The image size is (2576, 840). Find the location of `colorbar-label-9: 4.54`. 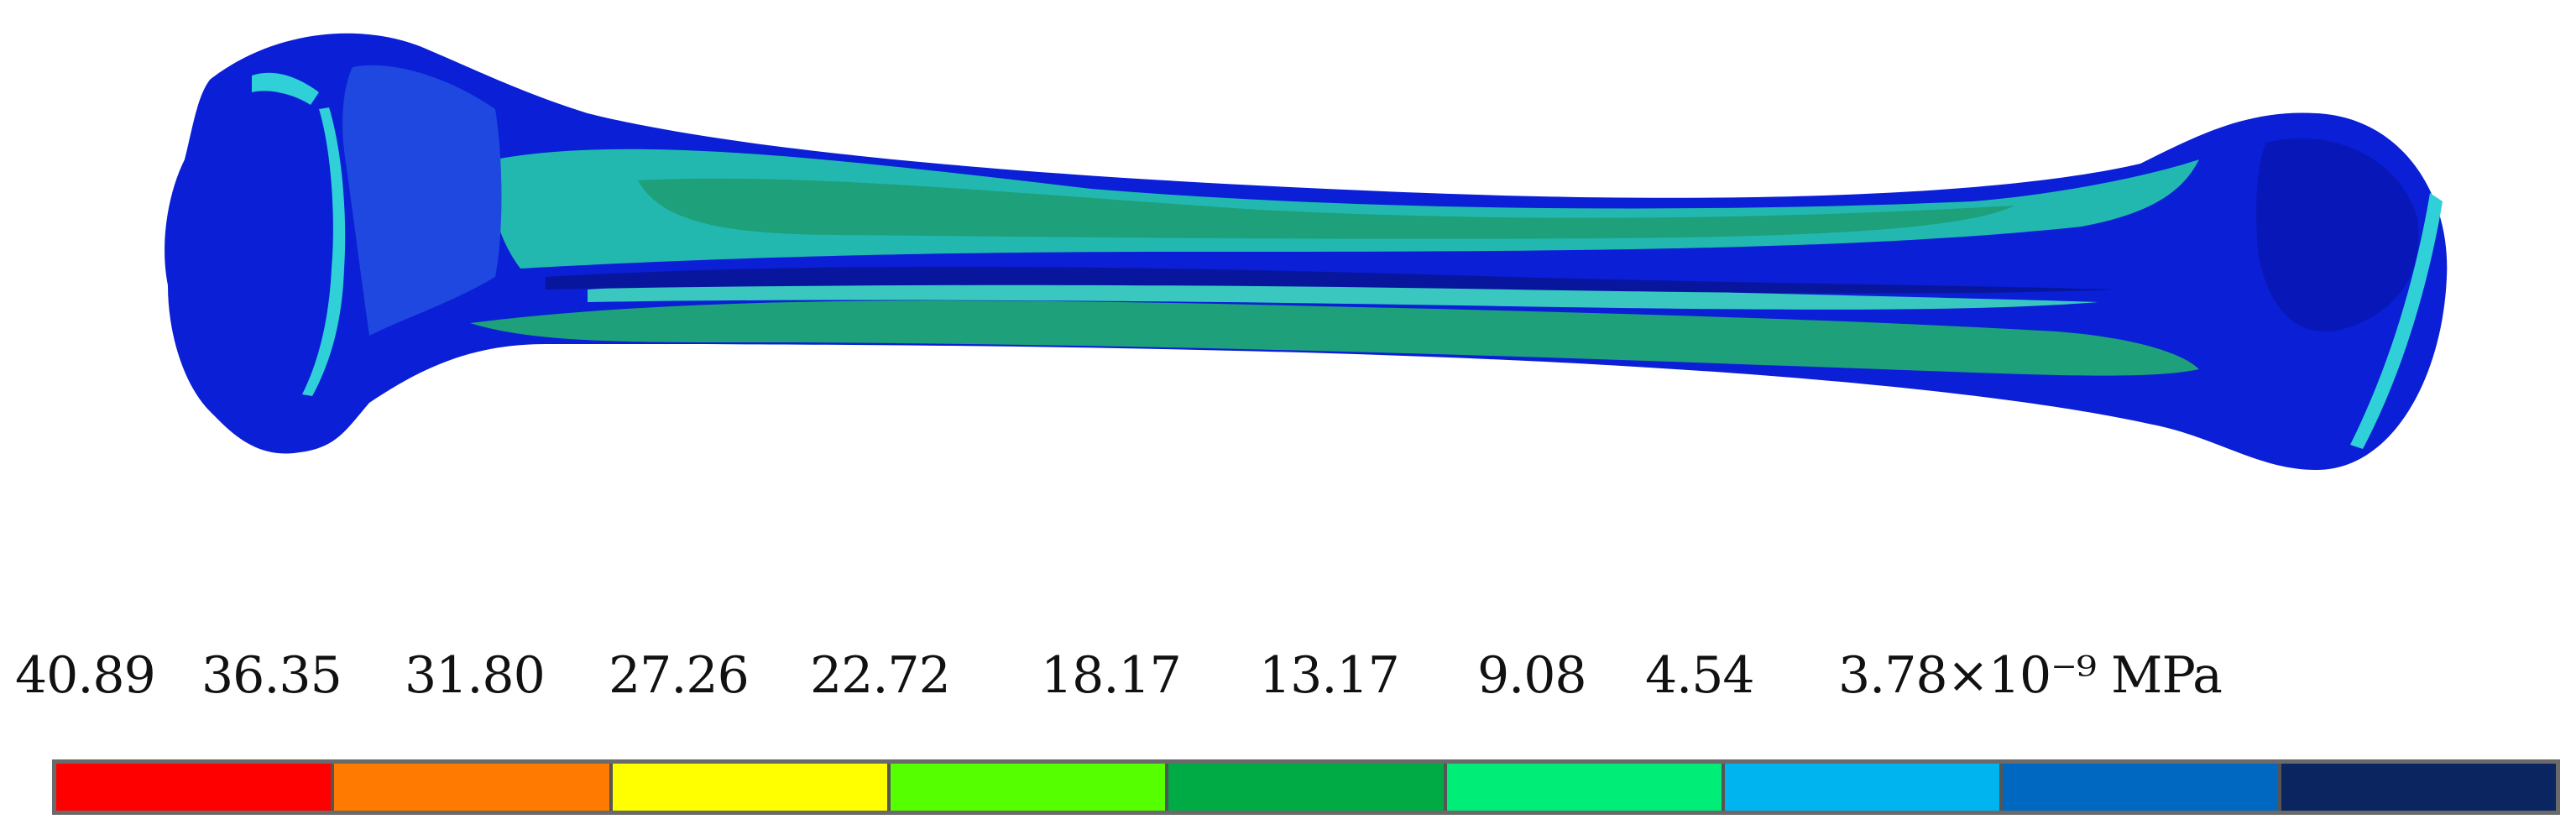

colorbar-label-9: 4.54 is located at coordinates (1700, 675).